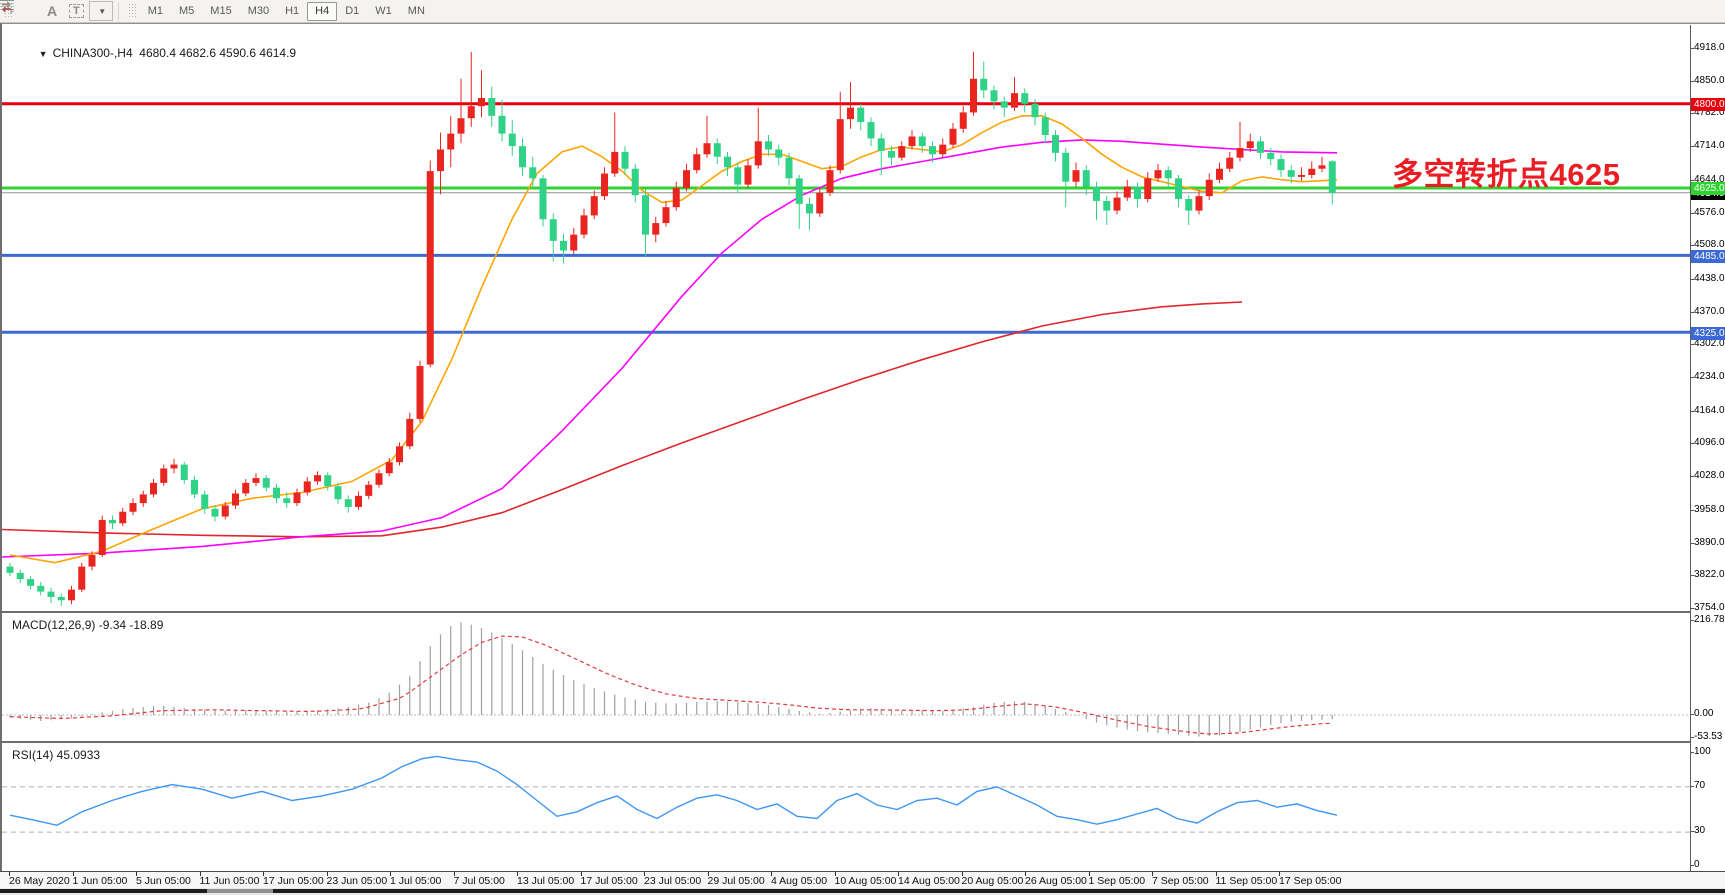 The image size is (1725, 895). I want to click on macd-chart, so click(847, 677).